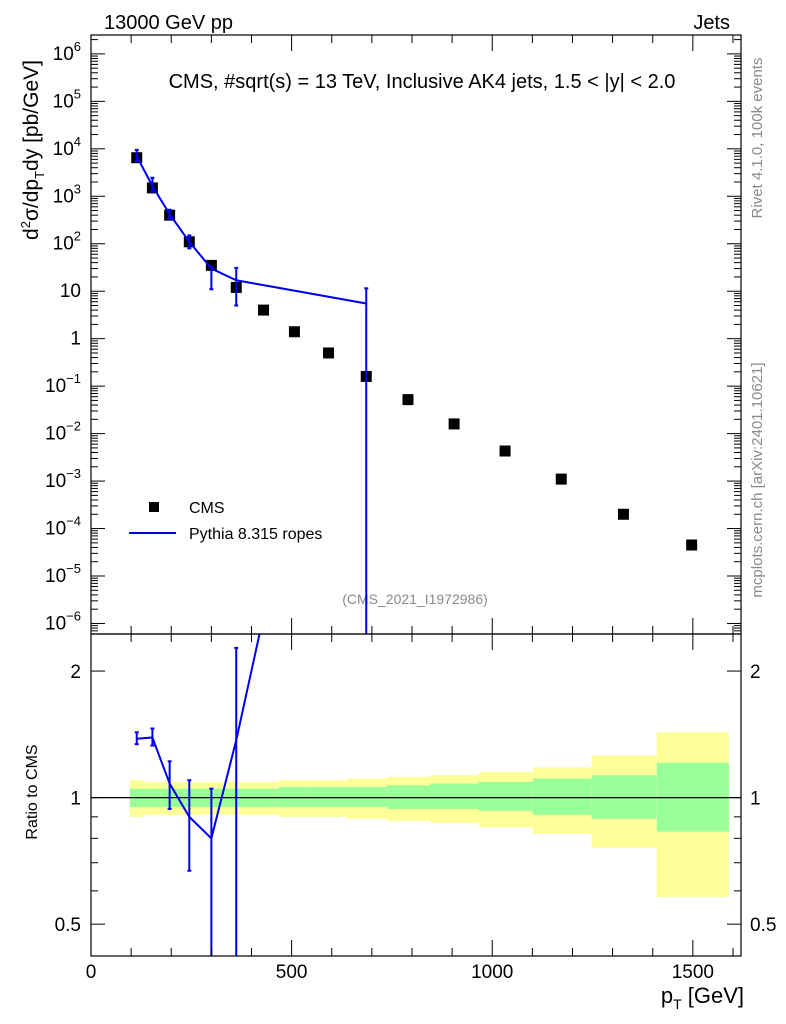 This screenshot has height=1024, width=786. I want to click on y-tick-label: 10⁻⁵, so click(63, 574).